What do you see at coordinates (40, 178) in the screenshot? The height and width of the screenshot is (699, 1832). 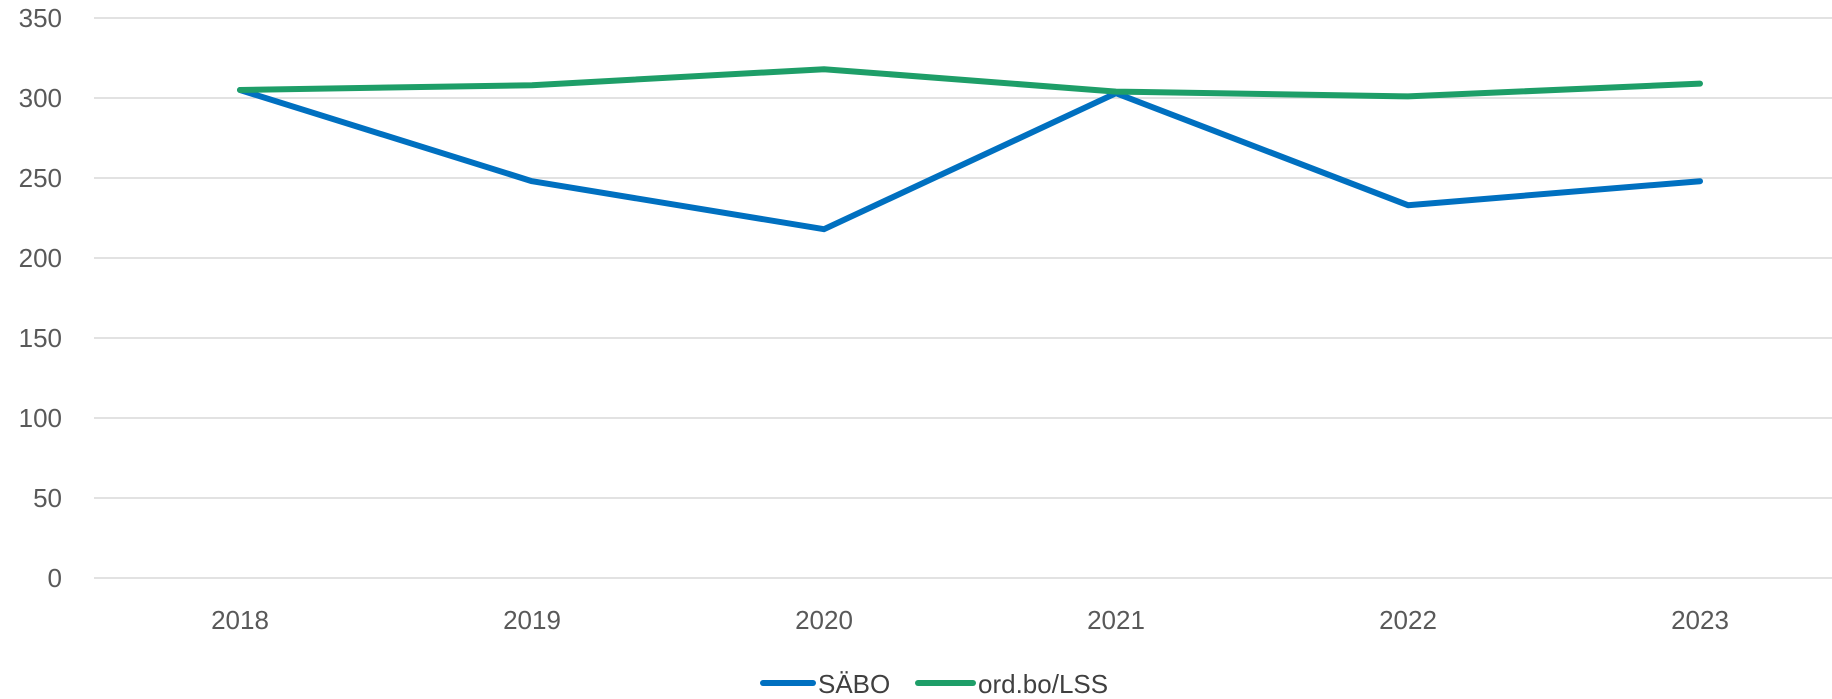 I see `y-tick-label: 250` at bounding box center [40, 178].